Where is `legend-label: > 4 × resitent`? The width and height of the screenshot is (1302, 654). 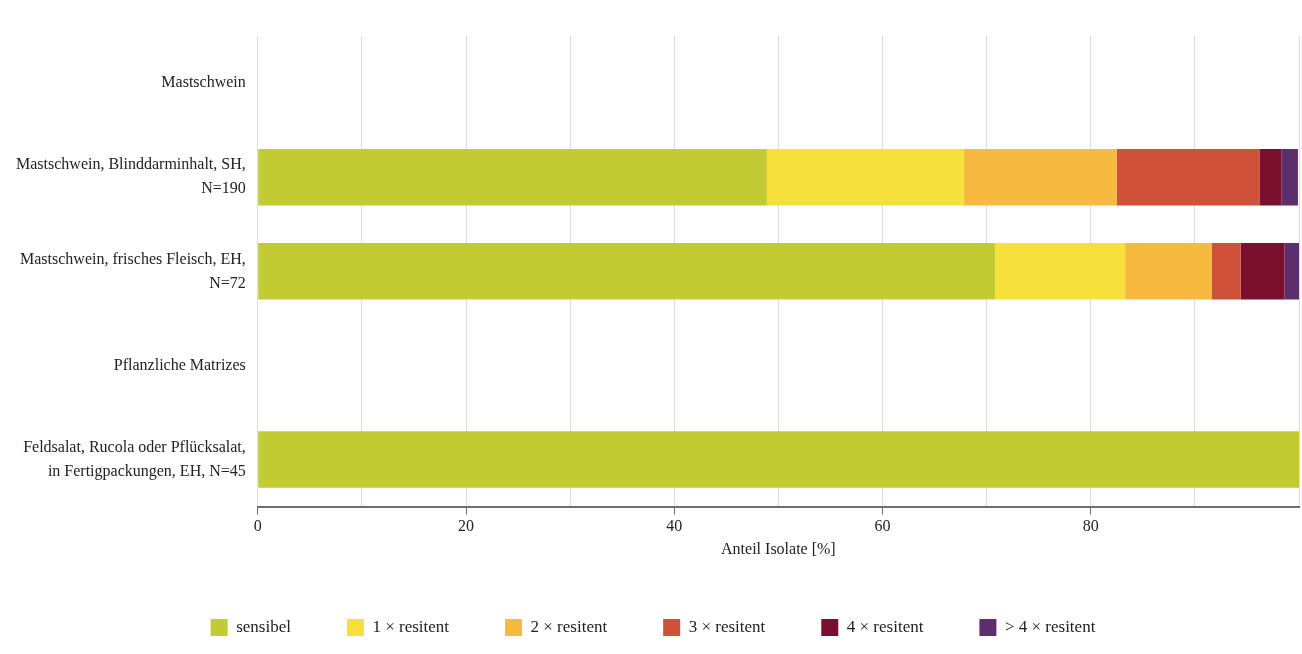
legend-label: > 4 × resitent is located at coordinates (1050, 626).